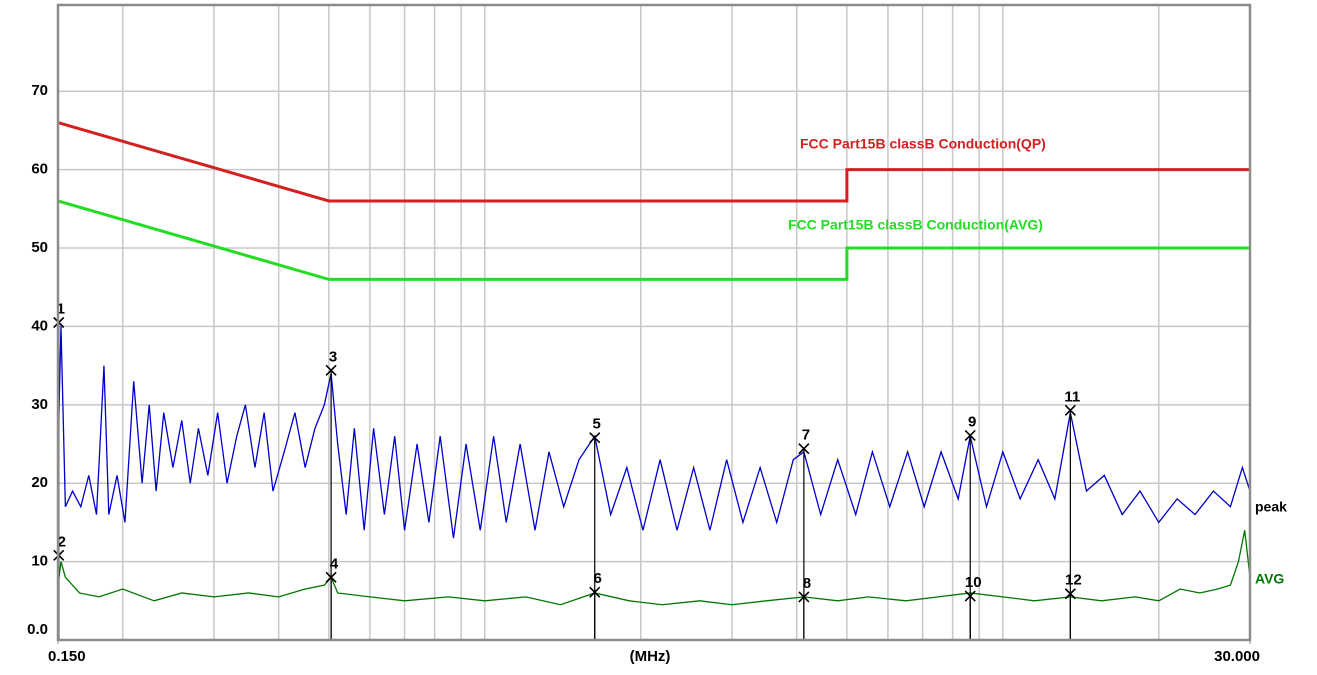  Describe the element at coordinates (39, 90) in the screenshot. I see `y-tick-label: 70` at that location.